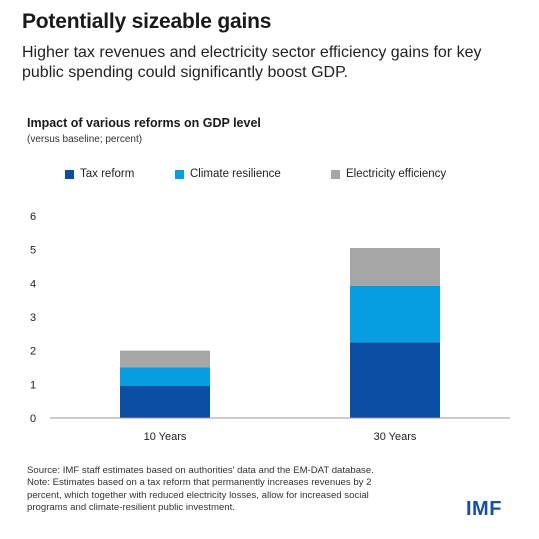  What do you see at coordinates (395, 437) in the screenshot?
I see `x-tick-label: 30 Years` at bounding box center [395, 437].